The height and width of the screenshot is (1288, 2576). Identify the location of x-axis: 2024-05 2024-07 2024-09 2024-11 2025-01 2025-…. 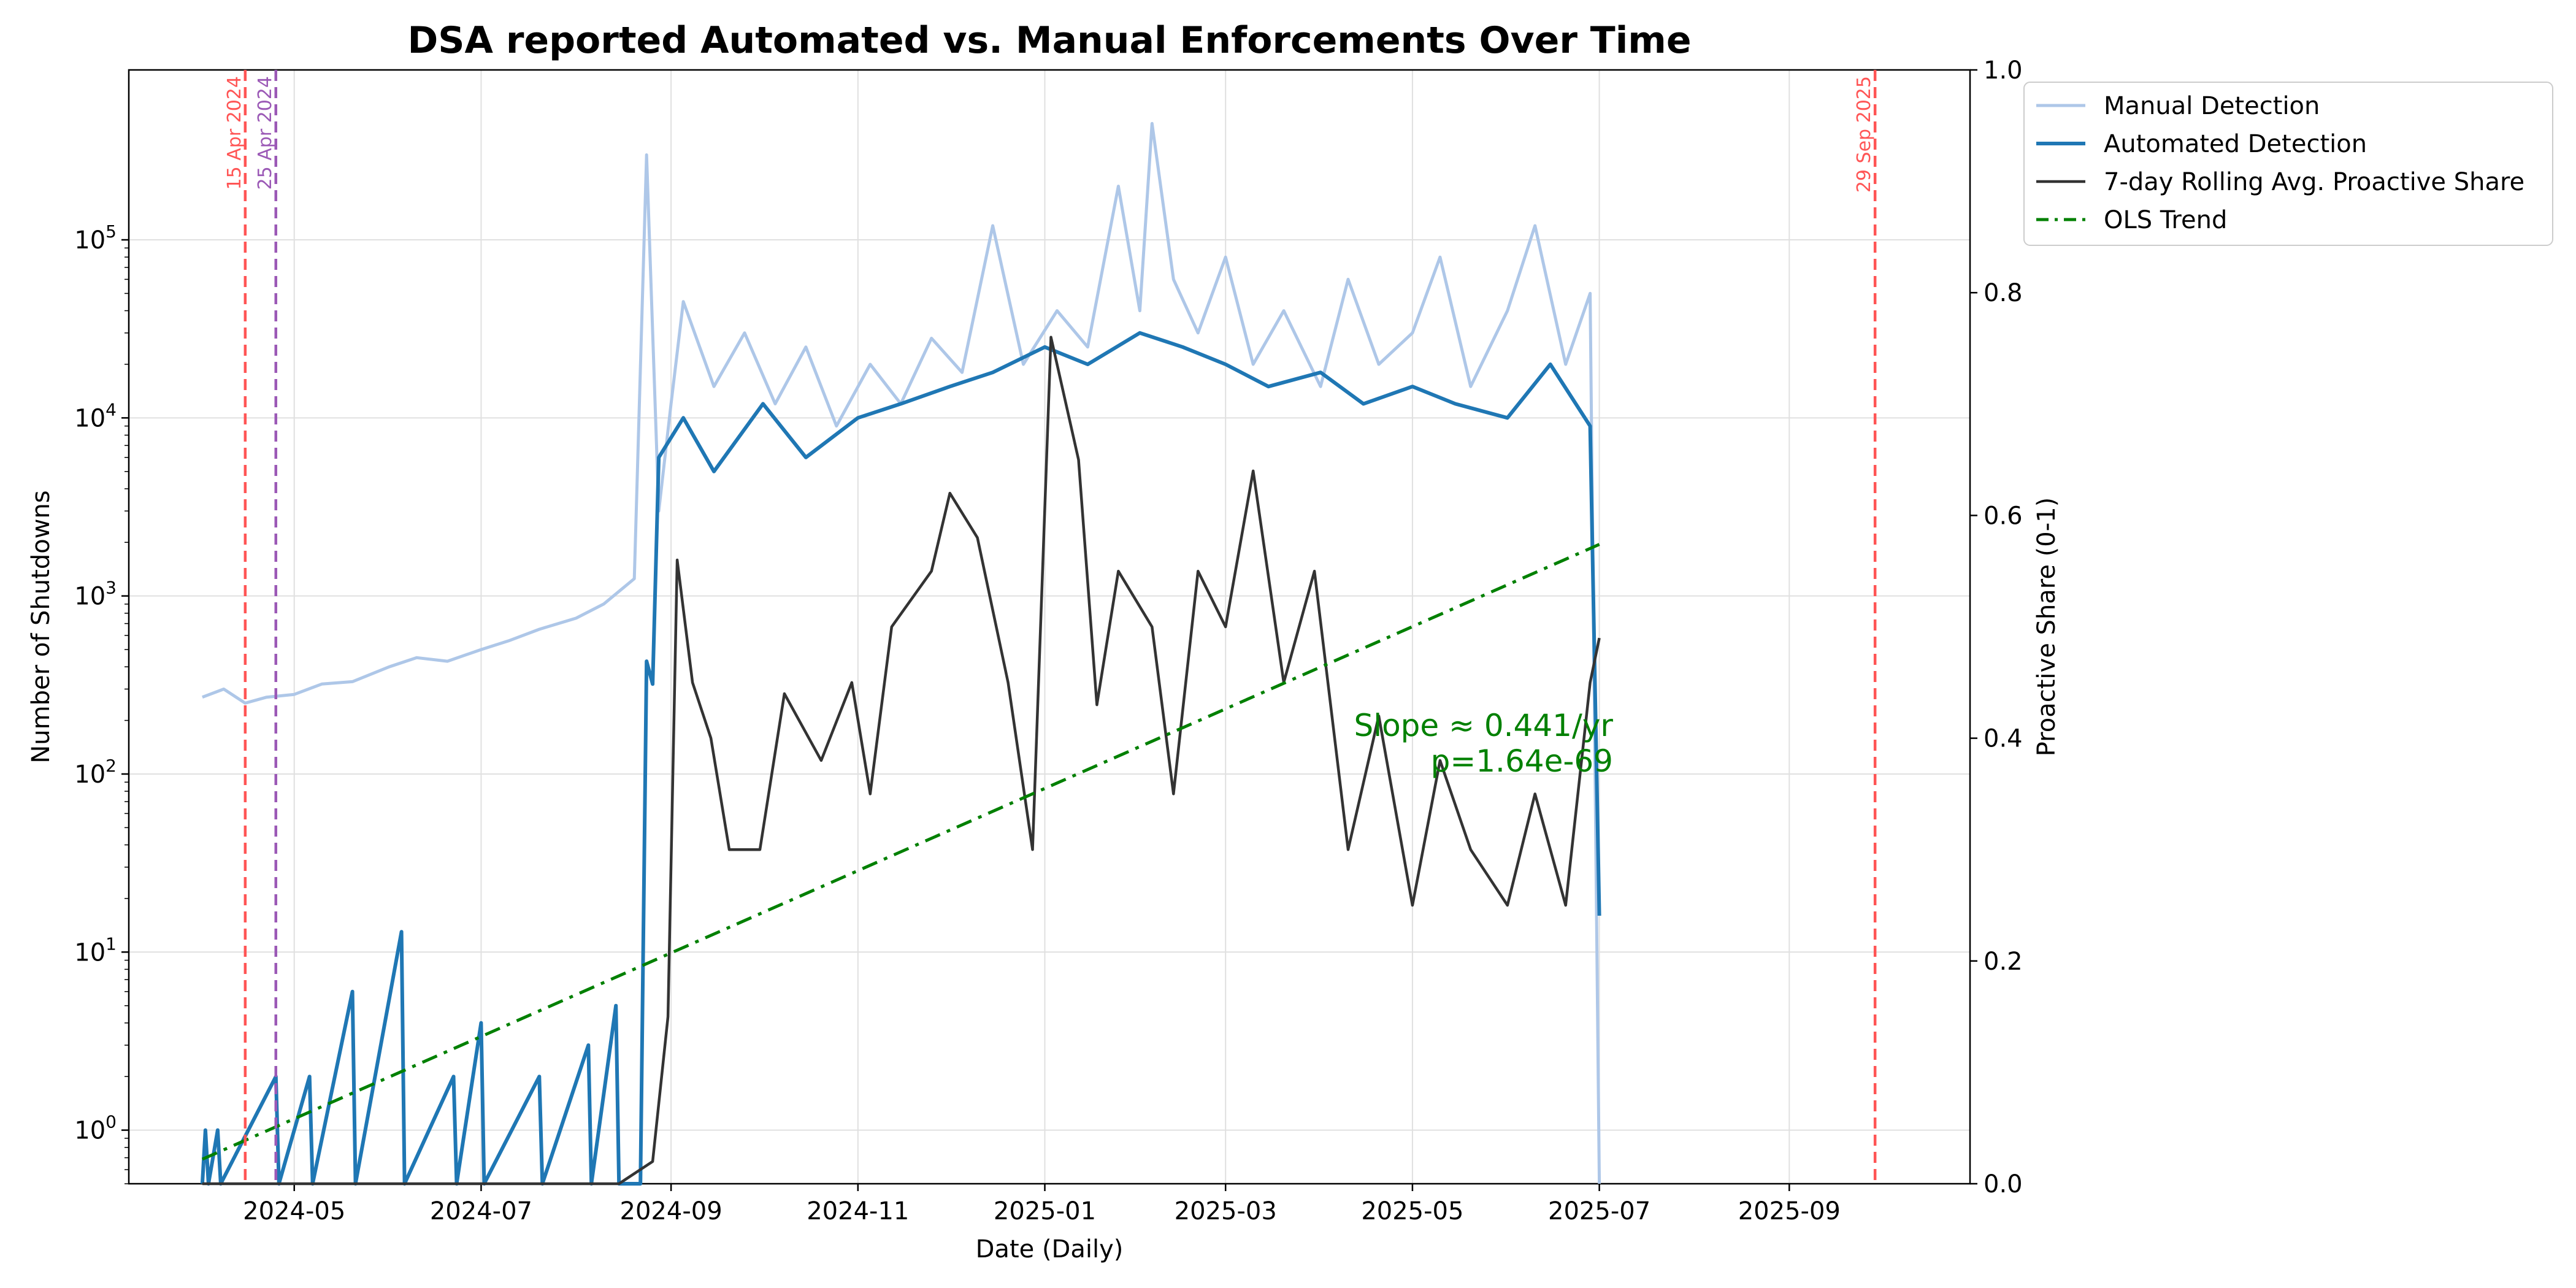
(1042, 1204).